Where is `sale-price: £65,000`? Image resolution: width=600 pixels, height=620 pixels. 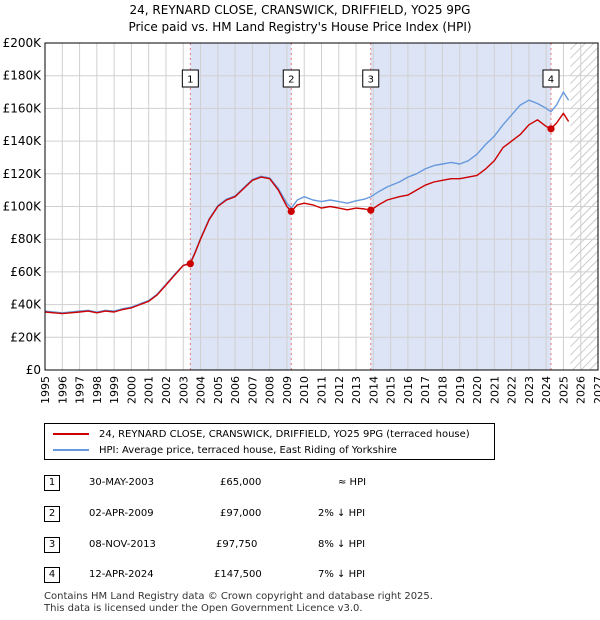
sale-price: £65,000 is located at coordinates (241, 482).